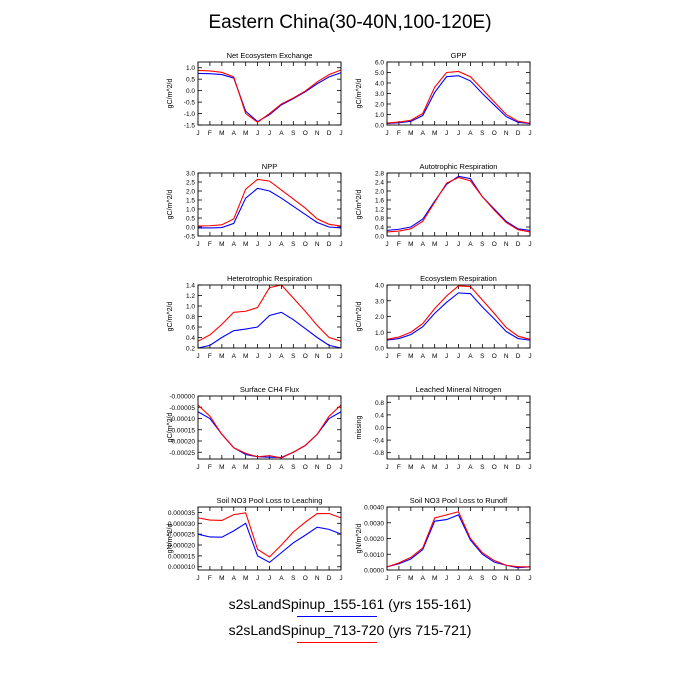  What do you see at coordinates (458, 312) in the screenshot?
I see `panel-6-series-red` at bounding box center [458, 312].